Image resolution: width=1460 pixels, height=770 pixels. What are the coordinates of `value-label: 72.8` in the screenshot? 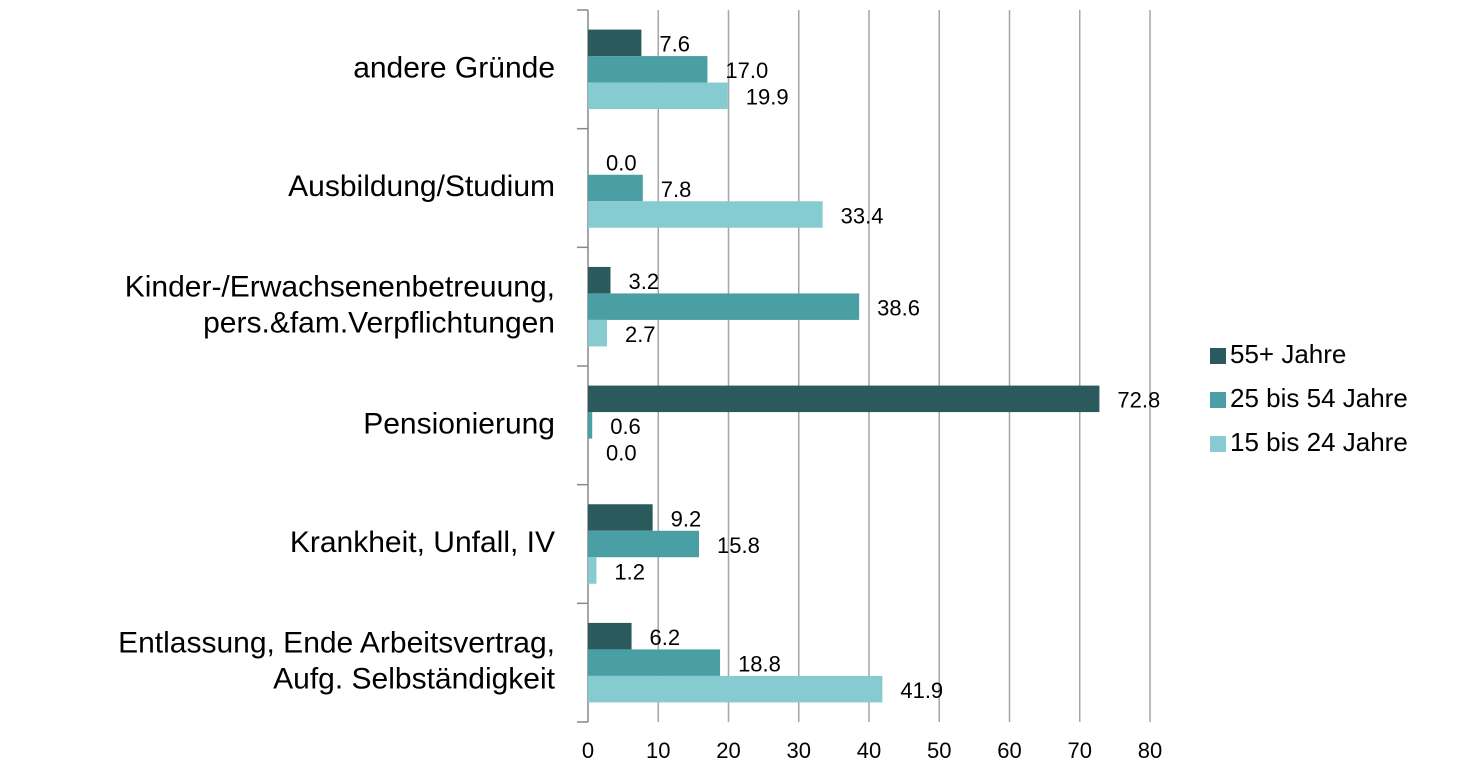 It's located at (1138, 400).